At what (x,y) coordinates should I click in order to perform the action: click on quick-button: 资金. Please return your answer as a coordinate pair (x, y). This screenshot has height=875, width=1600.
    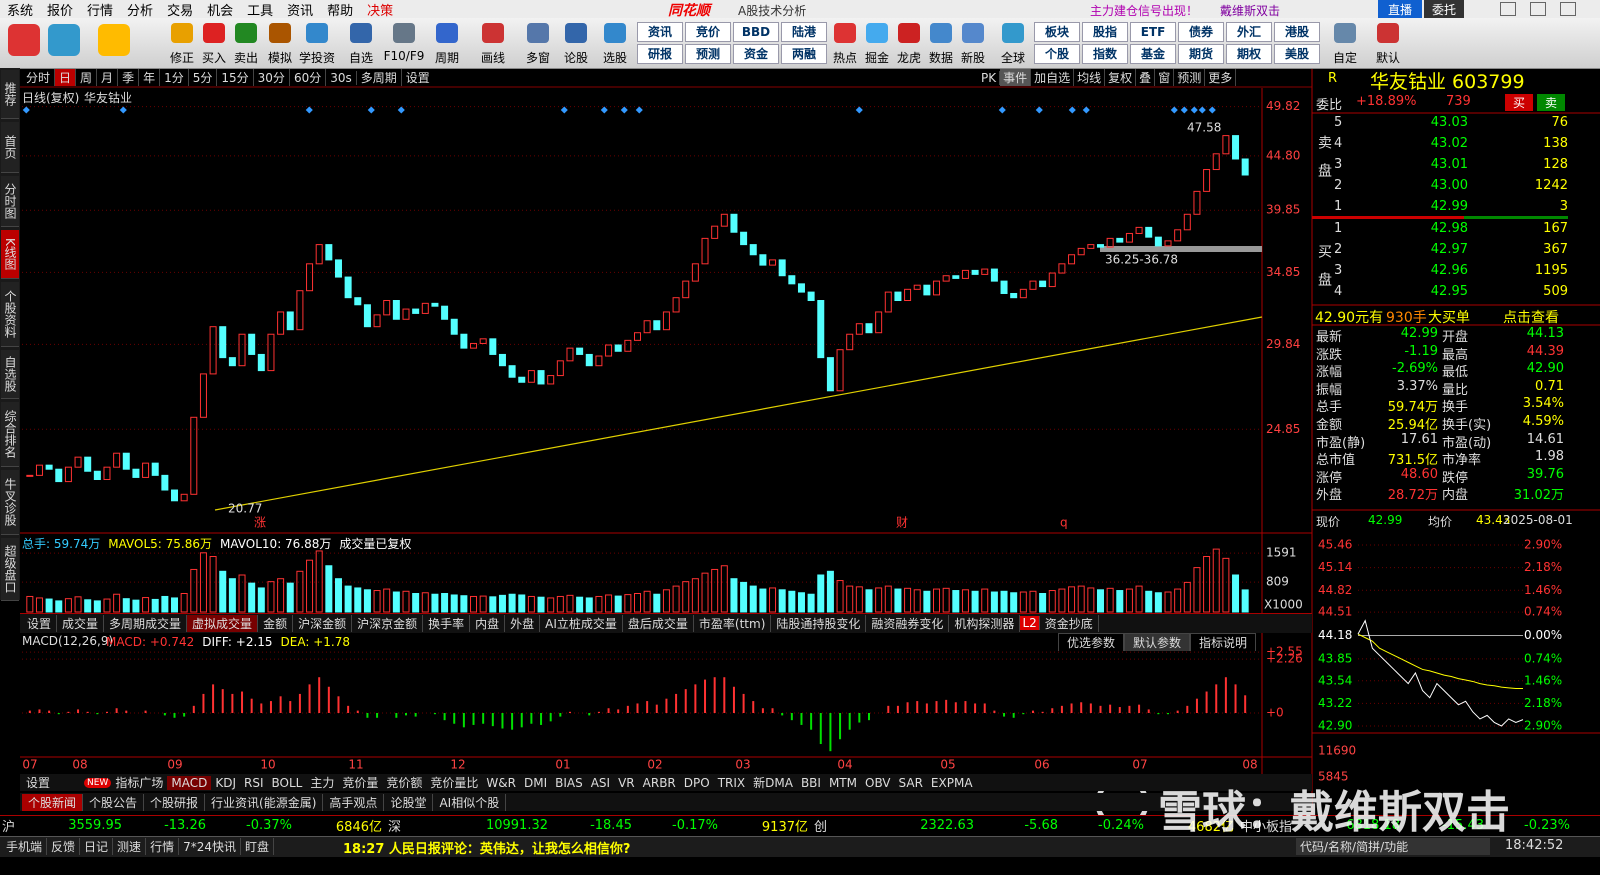
    Looking at the image, I should click on (756, 54).